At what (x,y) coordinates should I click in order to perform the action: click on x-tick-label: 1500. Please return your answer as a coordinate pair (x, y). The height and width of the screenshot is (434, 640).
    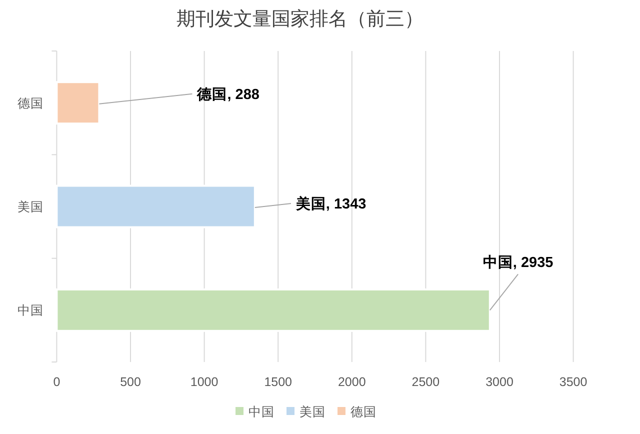
    Looking at the image, I should click on (278, 382).